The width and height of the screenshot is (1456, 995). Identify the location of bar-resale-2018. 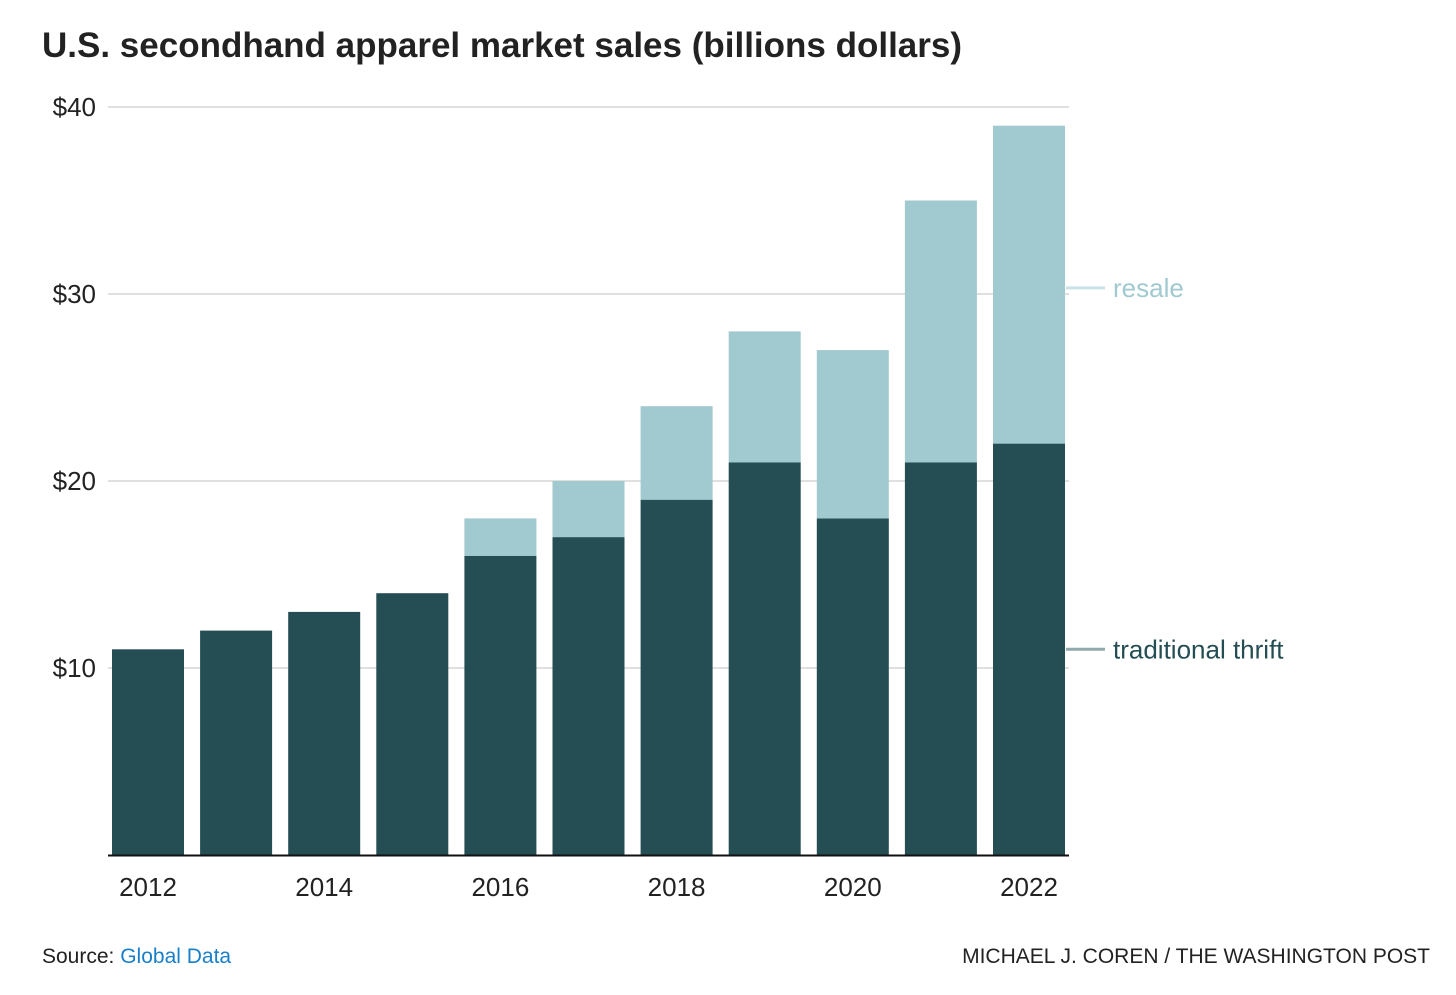
(676, 453).